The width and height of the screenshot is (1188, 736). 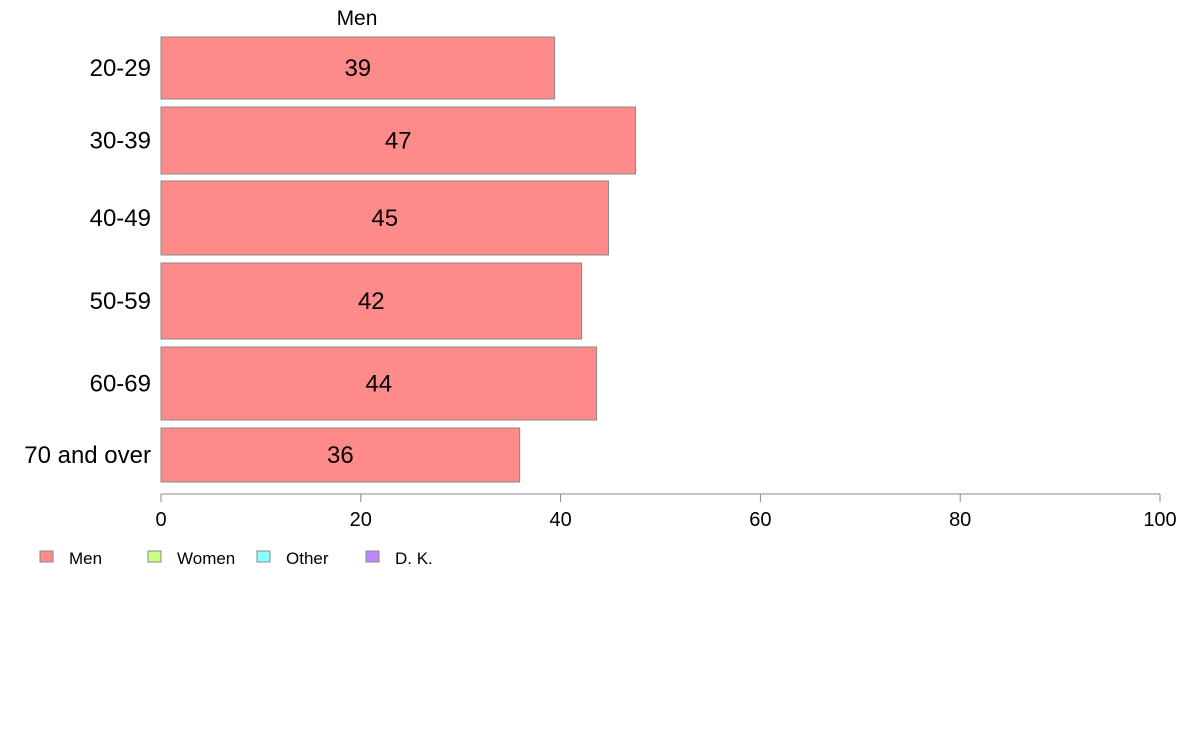 What do you see at coordinates (307, 558) in the screenshot?
I see `legend-label: Other` at bounding box center [307, 558].